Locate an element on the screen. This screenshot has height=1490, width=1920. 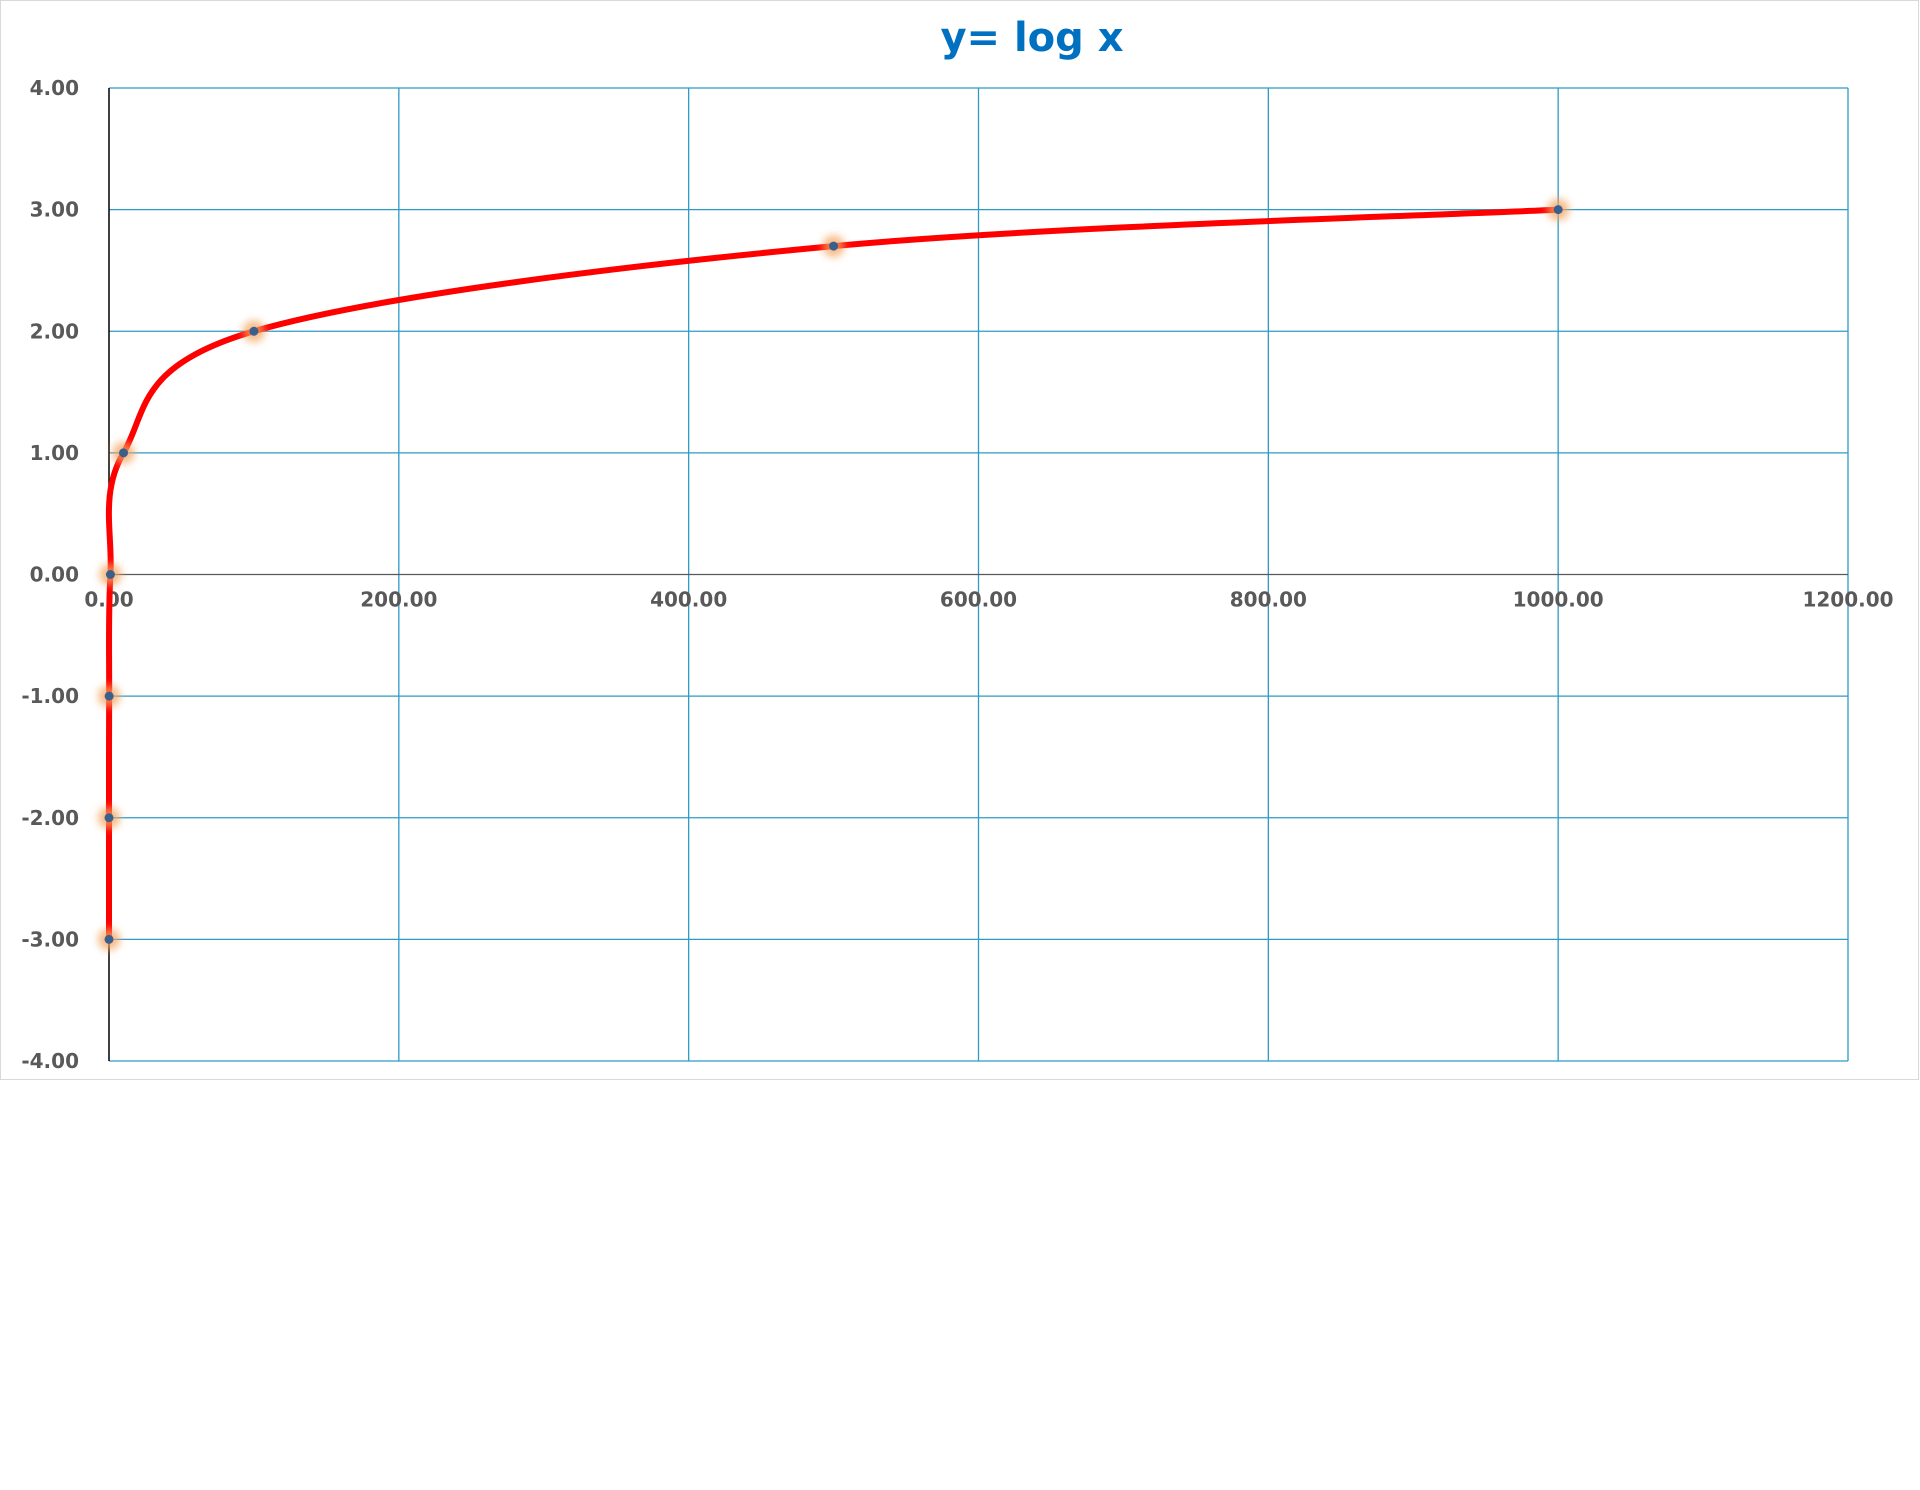
x-tick-label: 800.00 is located at coordinates (1268, 600).